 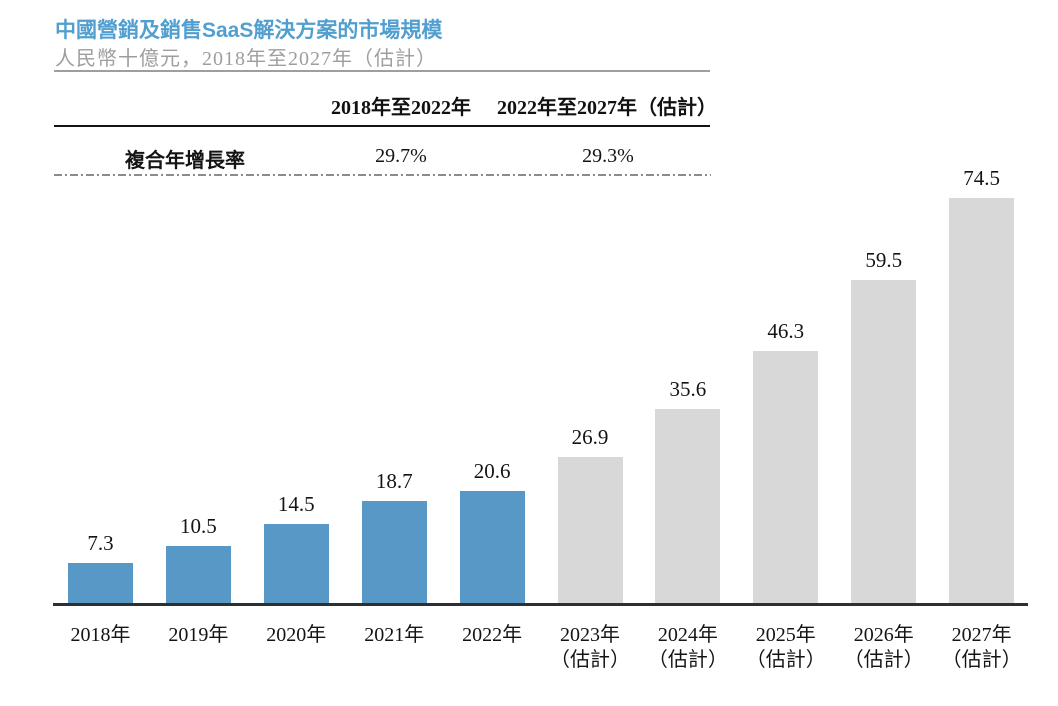 What do you see at coordinates (401, 108) in the screenshot?
I see `cagr-column-header-2018-2022: 2018年至2022年` at bounding box center [401, 108].